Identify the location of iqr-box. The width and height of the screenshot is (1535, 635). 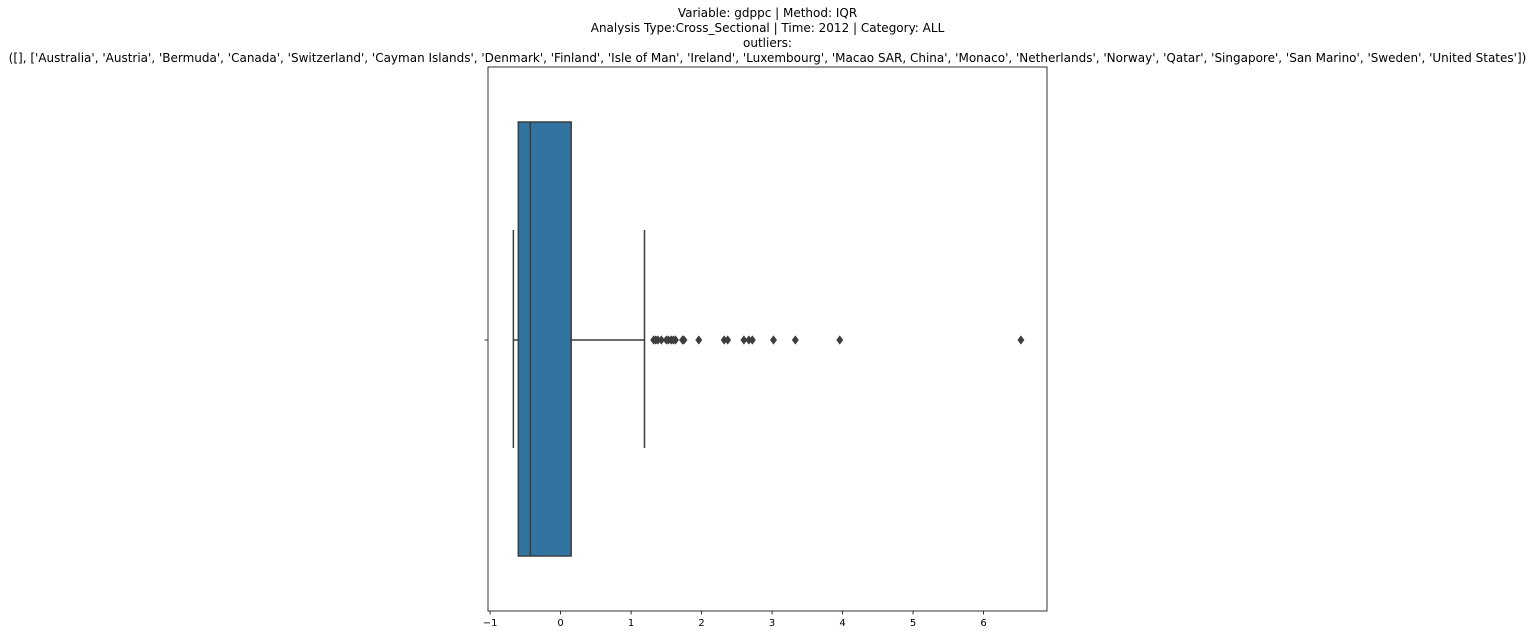
(544, 339).